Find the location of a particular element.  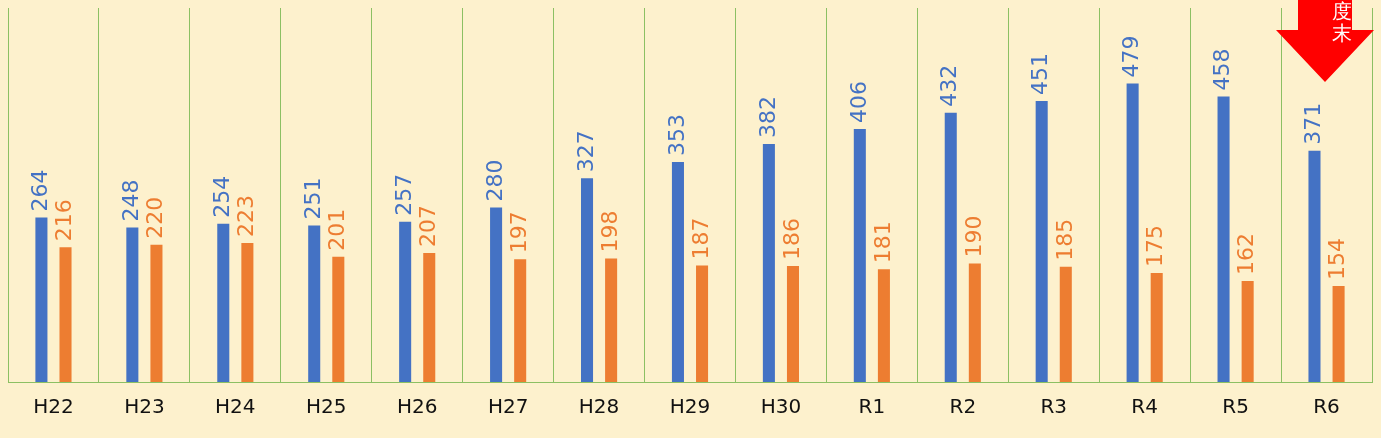

data-label: 432 is located at coordinates (949, 85).